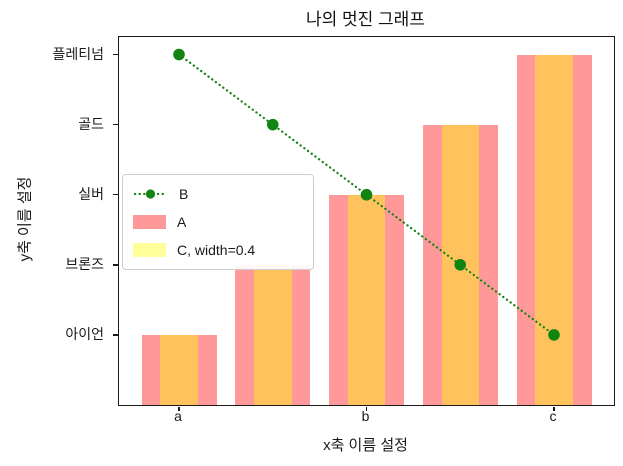 The image size is (623, 466). Describe the element at coordinates (91, 193) in the screenshot. I see `y-tick-label: 실버` at that location.